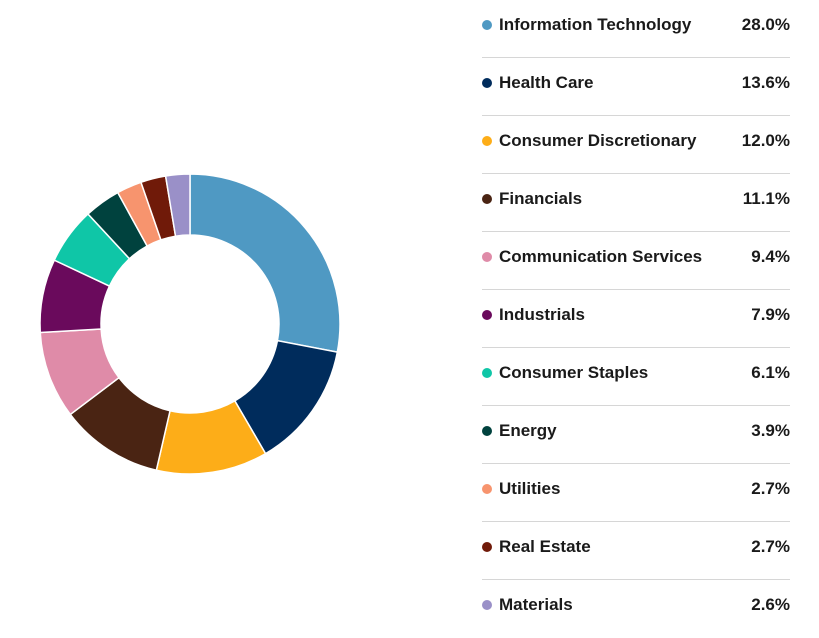  Describe the element at coordinates (601, 256) in the screenshot. I see `legend-label: Communication Services` at that location.